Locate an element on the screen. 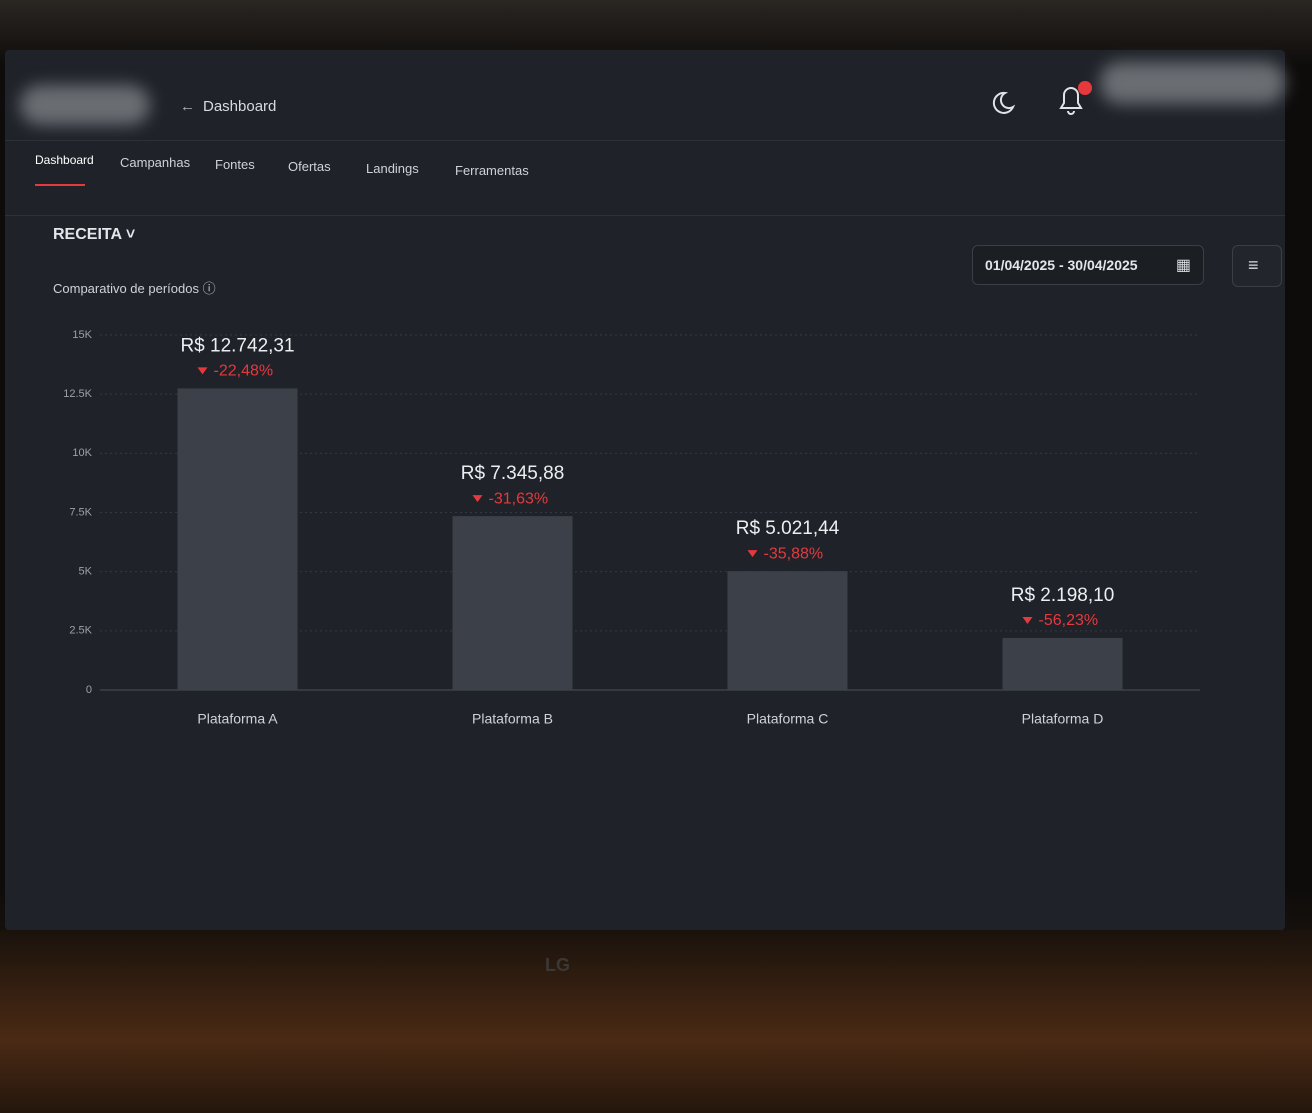 The image size is (1312, 1113). tabs-divider is located at coordinates (645, 215).